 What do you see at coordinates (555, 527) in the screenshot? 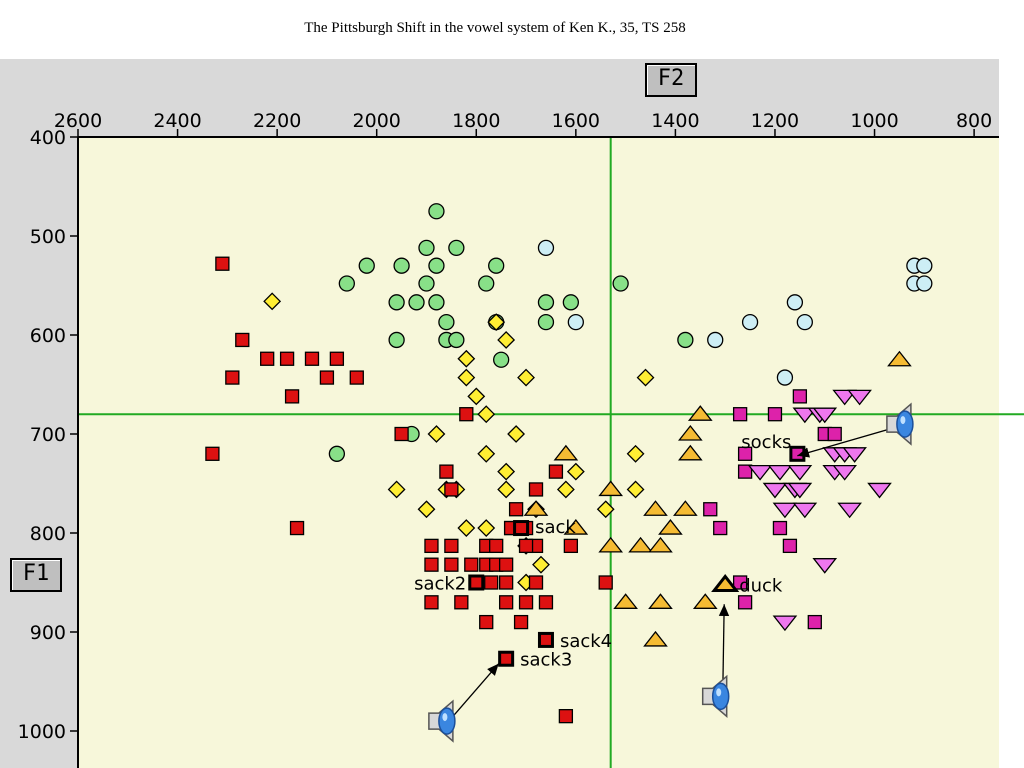
I see `point-label: sack` at bounding box center [555, 527].